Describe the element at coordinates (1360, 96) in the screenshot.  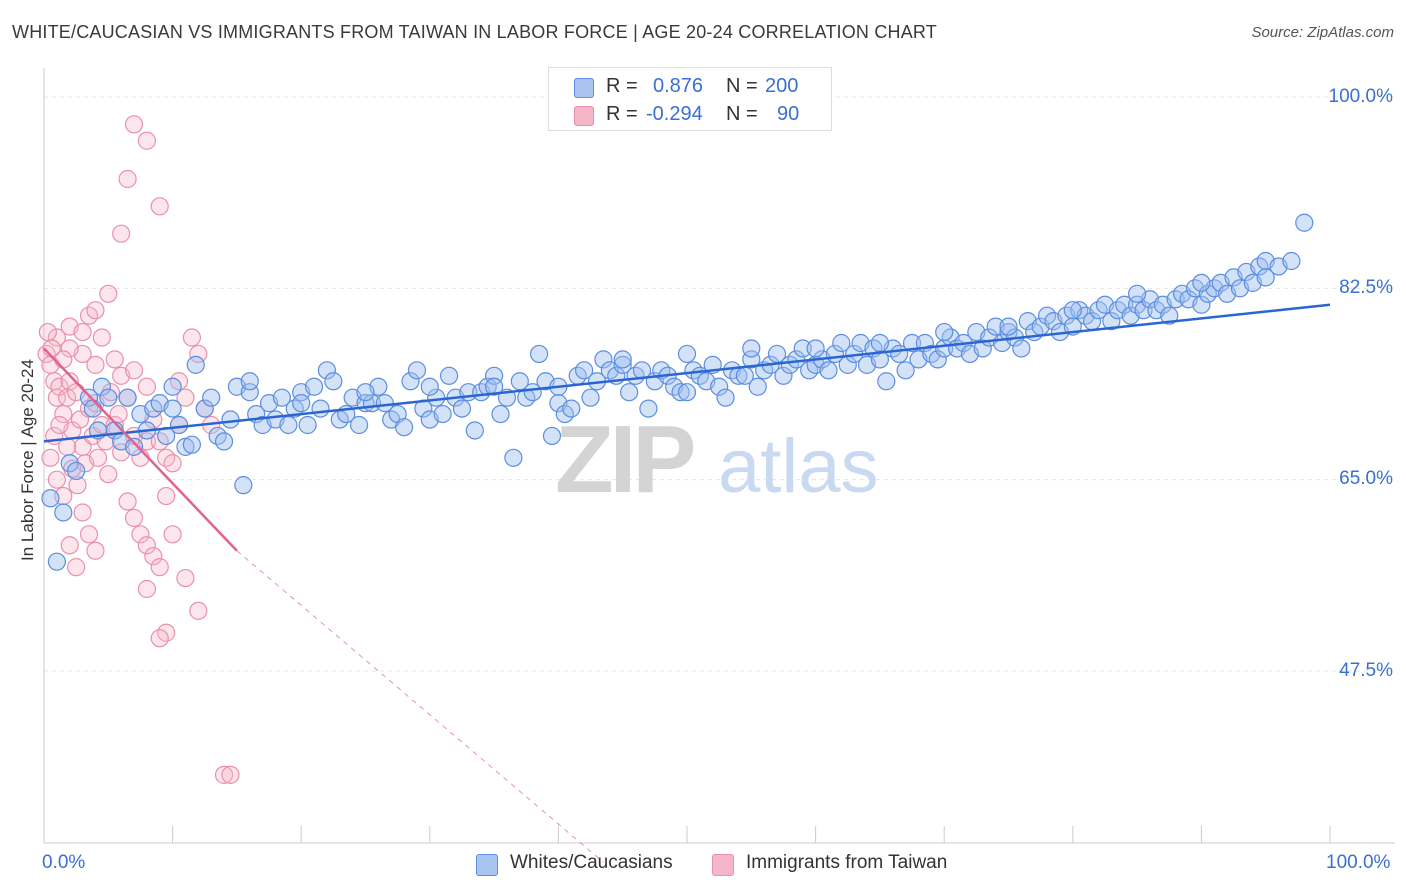
I see `y-tick-label-100: 100.0%` at that location.